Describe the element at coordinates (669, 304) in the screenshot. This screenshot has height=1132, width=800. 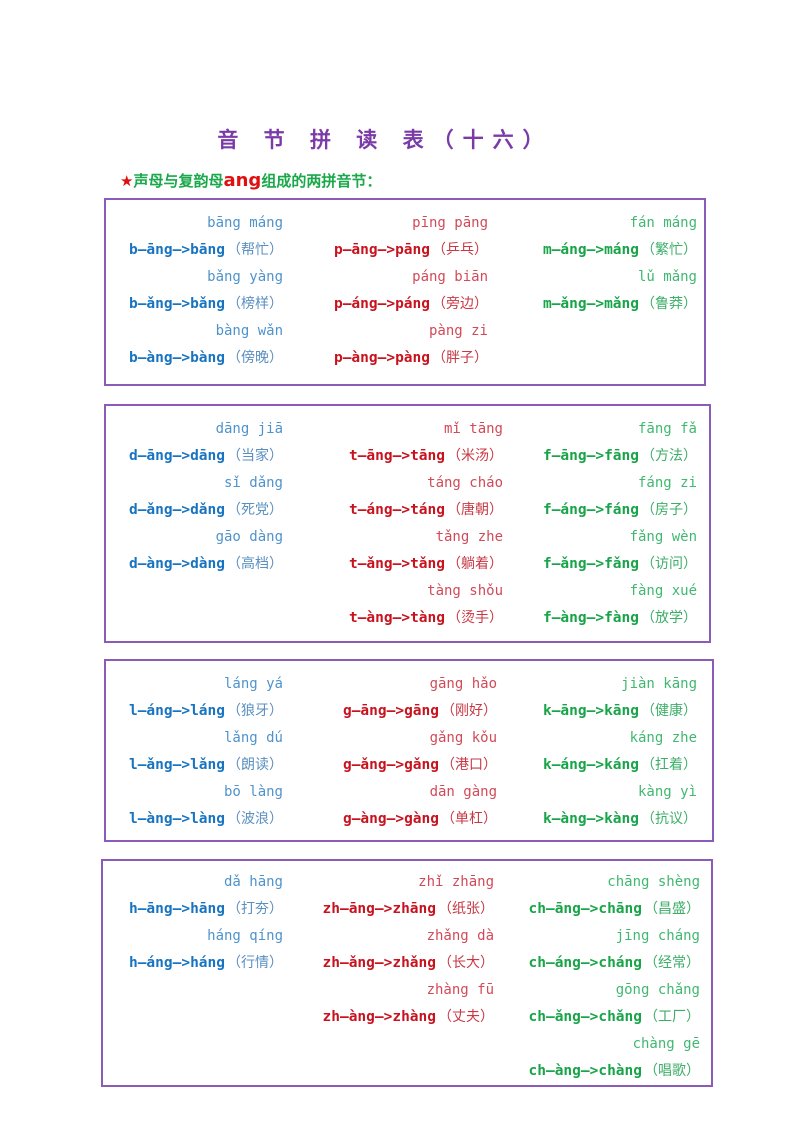
I see `example-word: （鲁莽）` at that location.